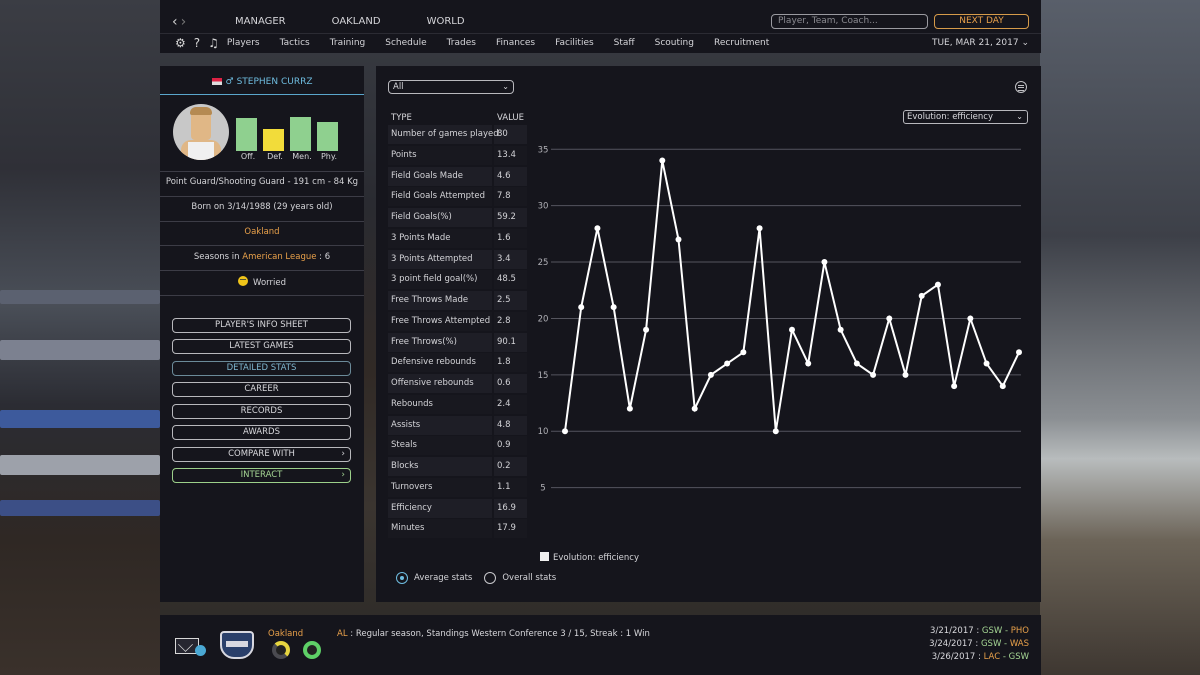 The width and height of the screenshot is (1200, 675). Describe the element at coordinates (237, 645) in the screenshot. I see `team-shield-icon` at that location.